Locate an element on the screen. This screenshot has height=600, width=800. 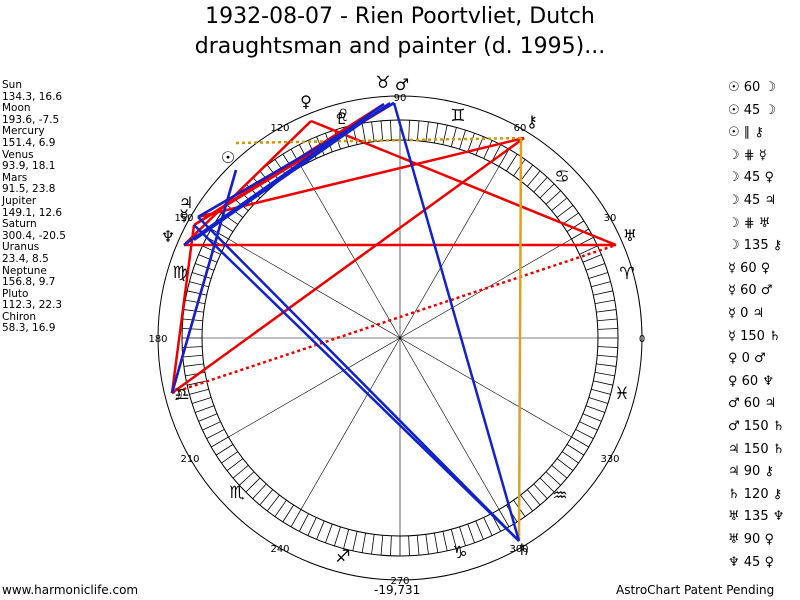
planet-glyph: ♂ is located at coordinates (402, 84).